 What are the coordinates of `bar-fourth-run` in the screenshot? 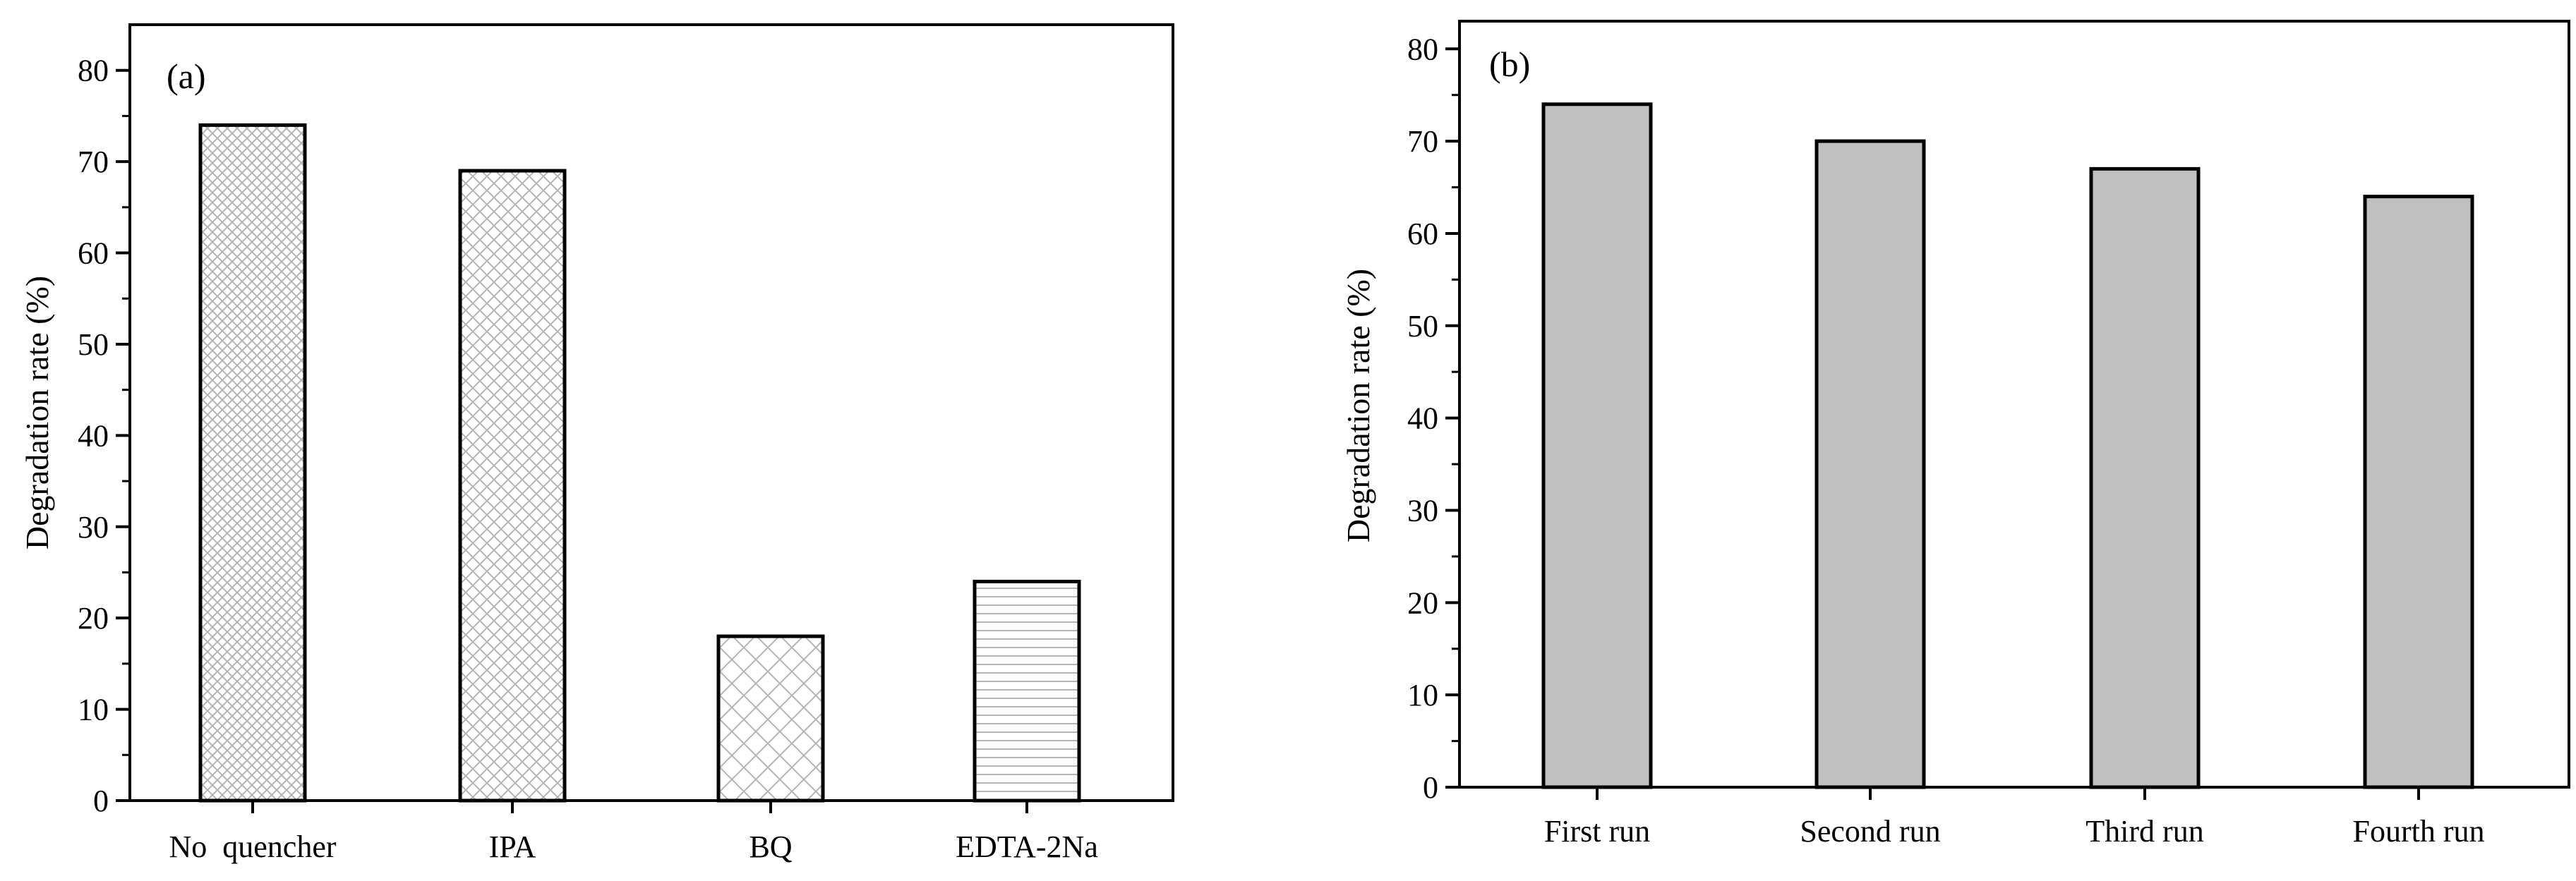 It's located at (2418, 492).